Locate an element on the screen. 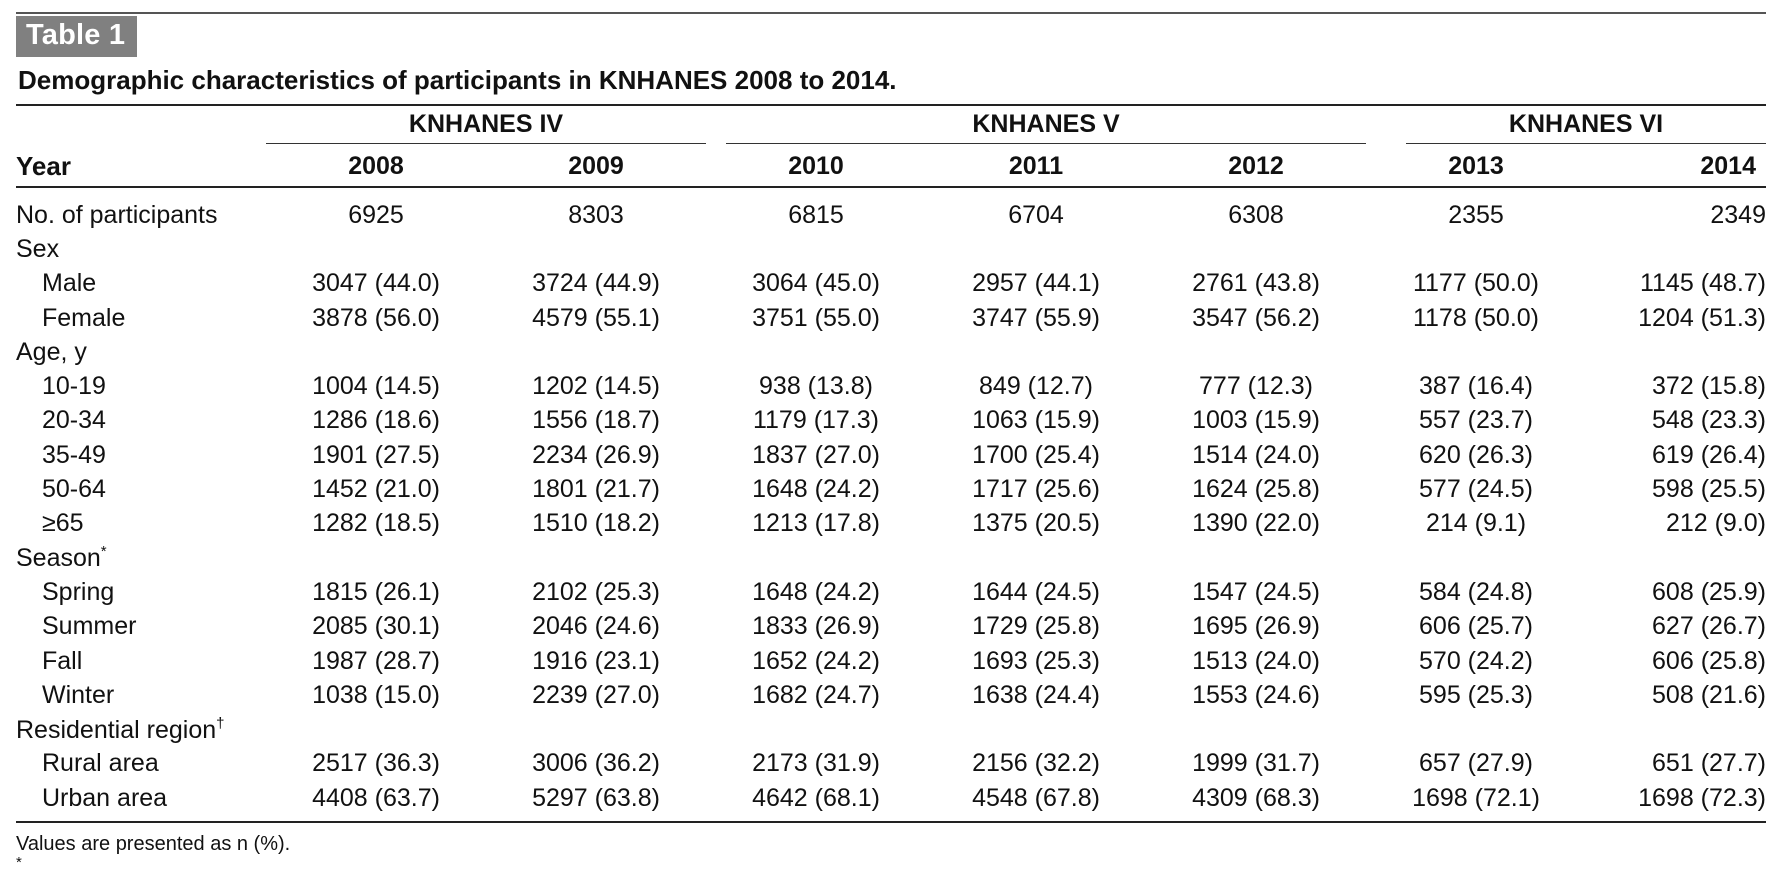 This screenshot has width=1782, height=874. table-cell: 214 (9.1) is located at coordinates (1476, 523).